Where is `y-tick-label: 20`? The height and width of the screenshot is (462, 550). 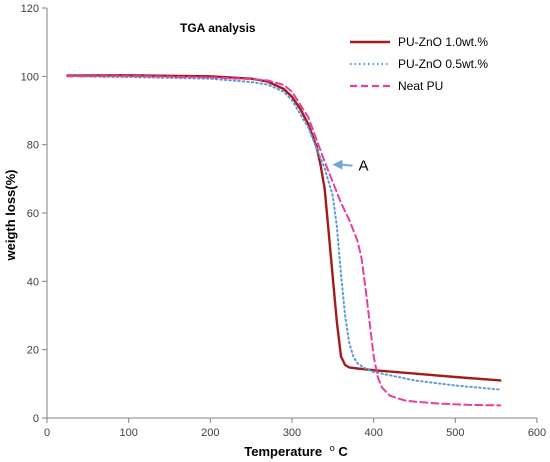
y-tick-label: 20 is located at coordinates (33, 351).